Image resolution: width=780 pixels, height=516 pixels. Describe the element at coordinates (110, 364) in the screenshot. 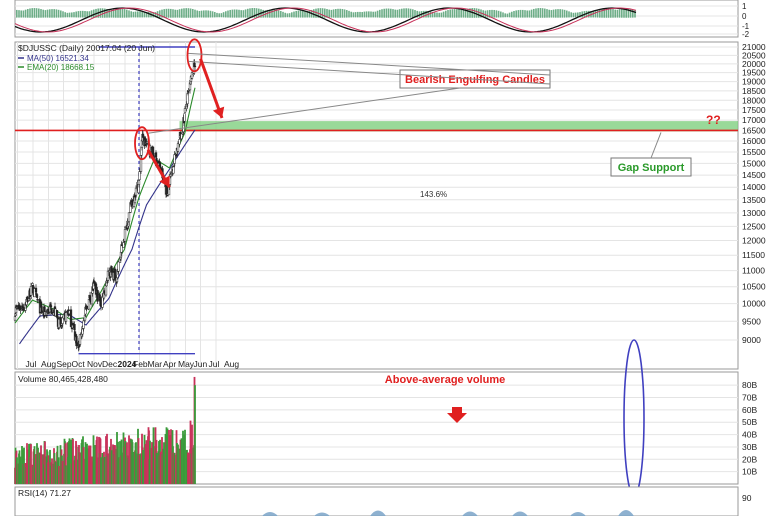

I see `x-tick-label: Dec` at that location.